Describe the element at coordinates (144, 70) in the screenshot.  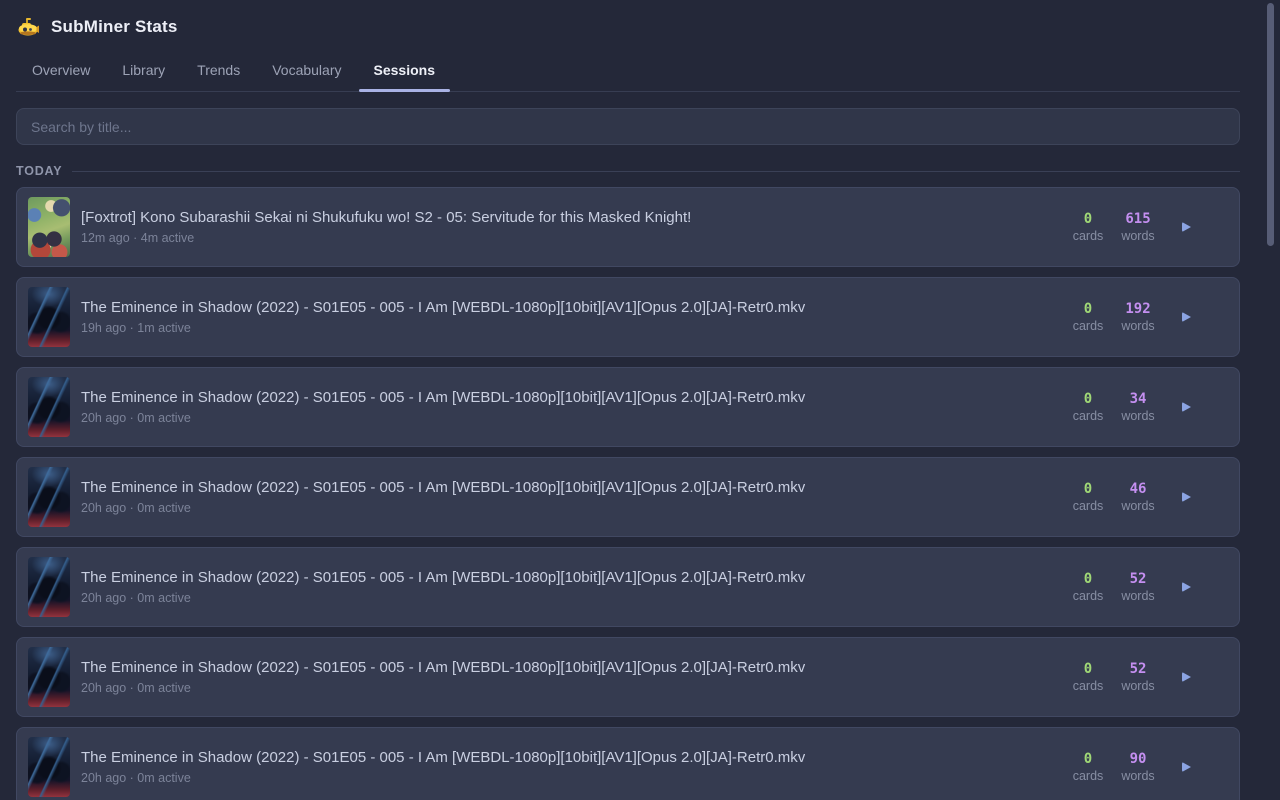
I see `tab-library: Library` at that location.